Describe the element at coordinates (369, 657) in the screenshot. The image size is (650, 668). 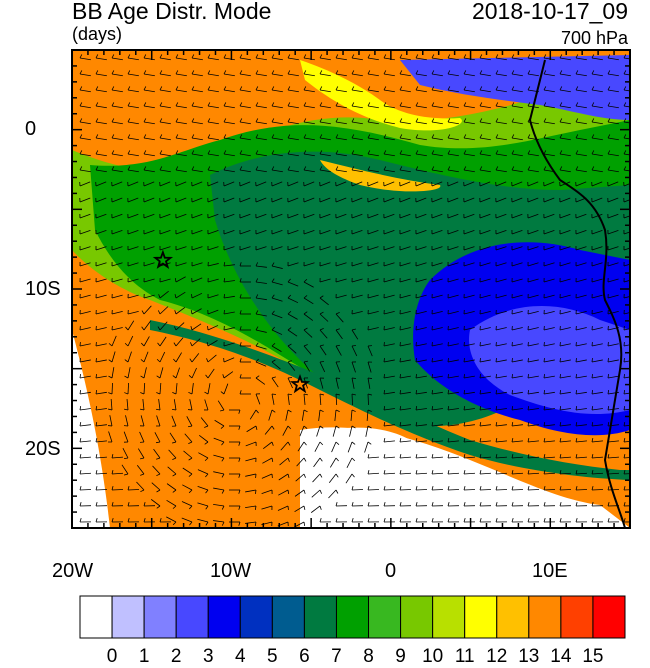
I see `colorbar-label: 8` at that location.